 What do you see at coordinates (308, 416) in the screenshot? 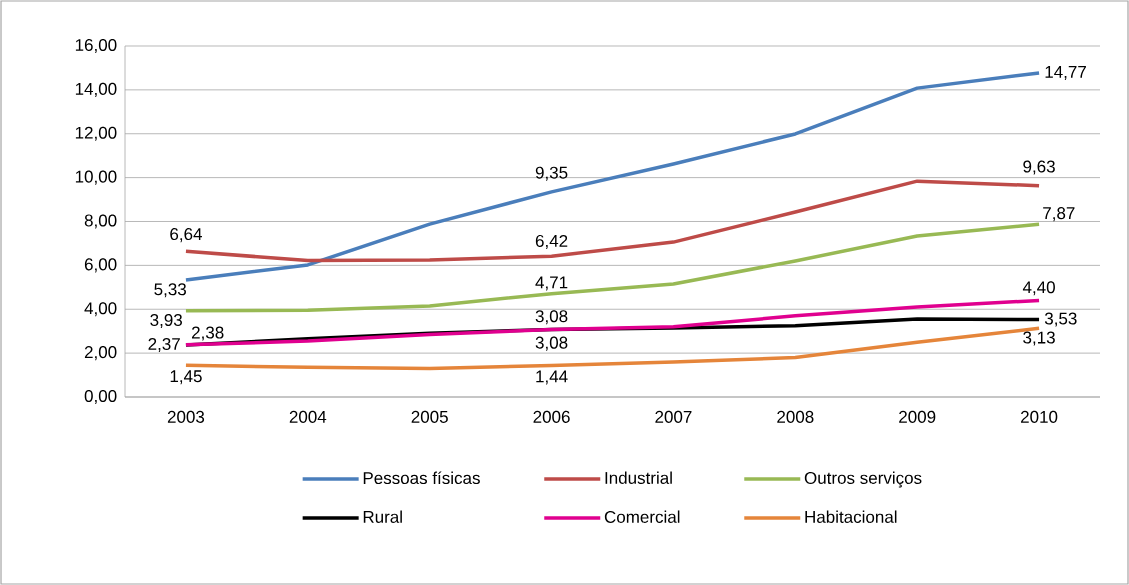
I see `x-tick-label: 2004` at bounding box center [308, 416].